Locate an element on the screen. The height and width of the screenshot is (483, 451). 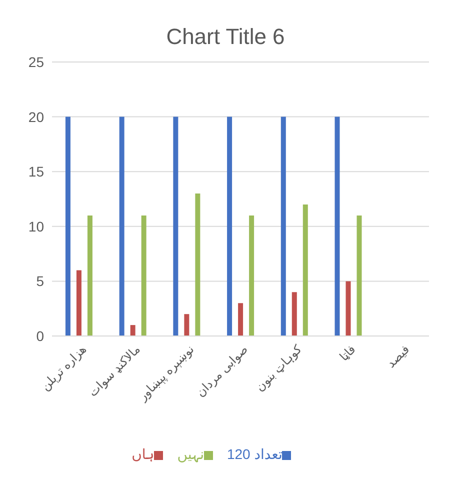
y-tick-label: 10 is located at coordinates (36, 226).